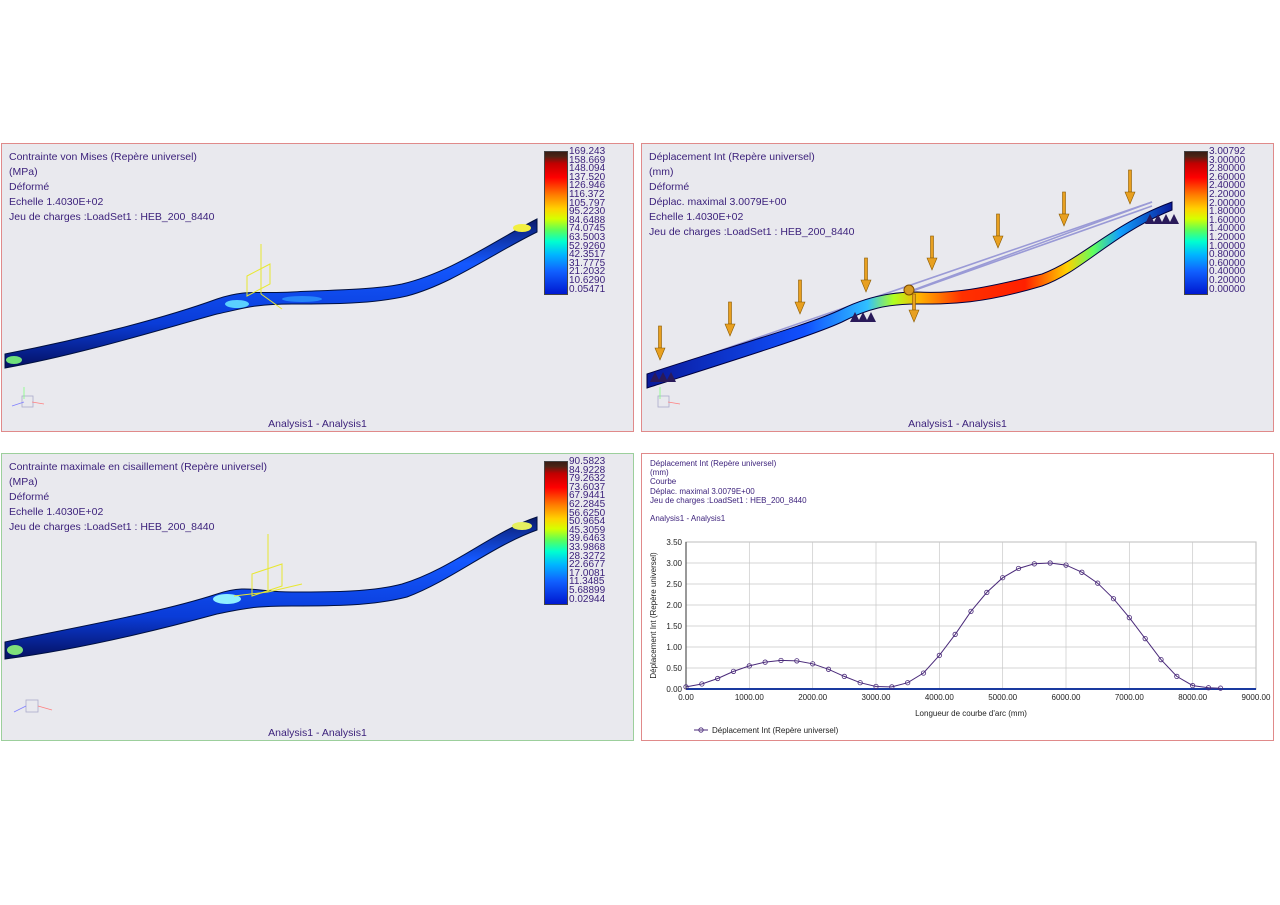 Image resolution: width=1280 pixels, height=905 pixels. What do you see at coordinates (674, 605) in the screenshot?
I see `y-tick-label: 2.00` at bounding box center [674, 605].